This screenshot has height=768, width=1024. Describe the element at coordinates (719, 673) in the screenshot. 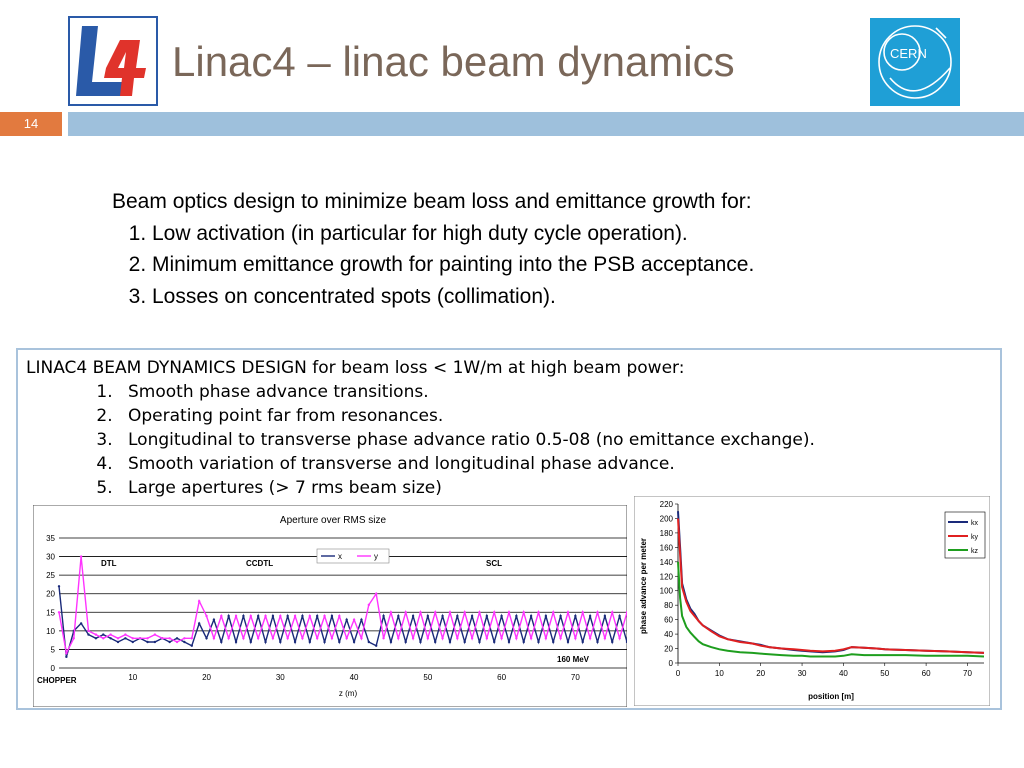

I see `phase-x-tick: 10` at that location.